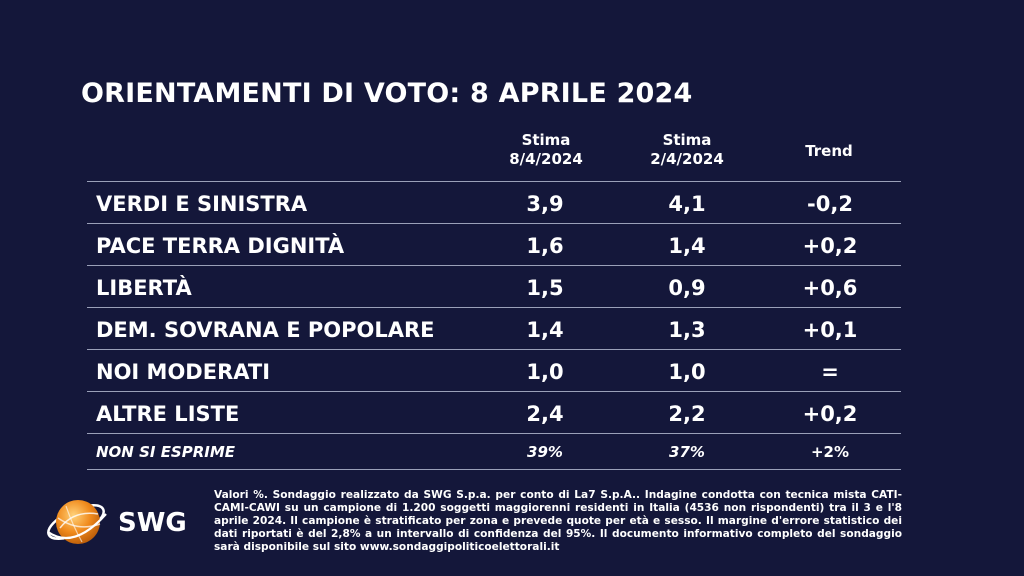 This screenshot has height=576, width=1024. I want to click on current-value: 1,4, so click(545, 330).